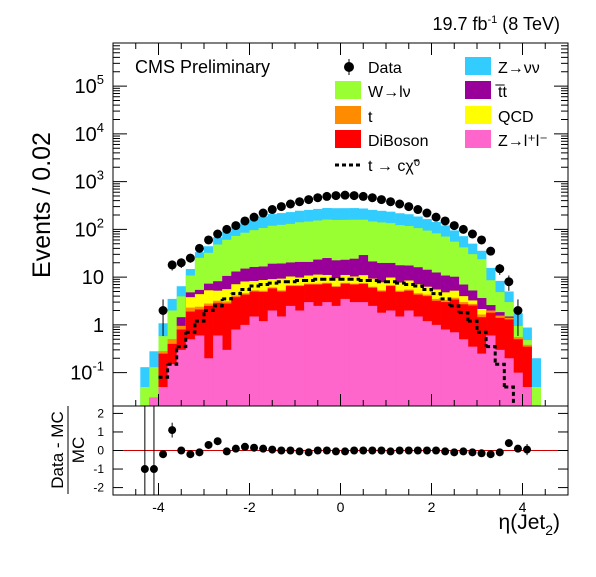 This screenshot has width=596, height=577. Describe the element at coordinates (100, 175) in the screenshot. I see `y-tick-label-exponent: 3` at that location.